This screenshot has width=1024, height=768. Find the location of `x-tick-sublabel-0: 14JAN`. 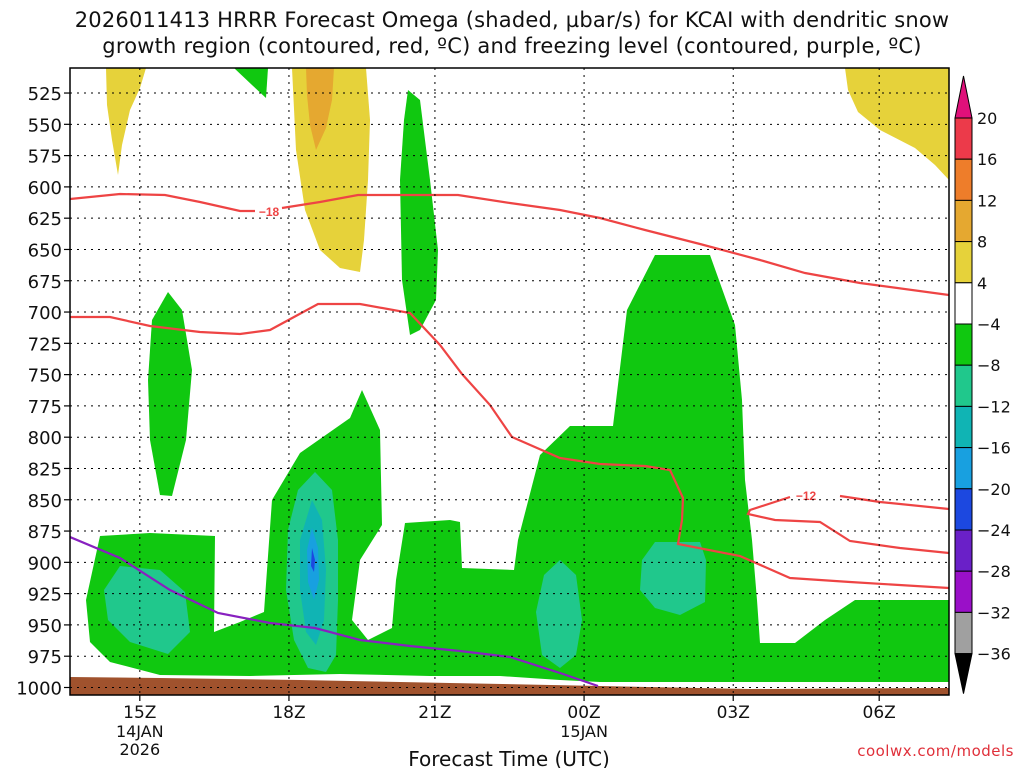

x-tick-sublabel-0: 14JAN is located at coordinates (140, 731).